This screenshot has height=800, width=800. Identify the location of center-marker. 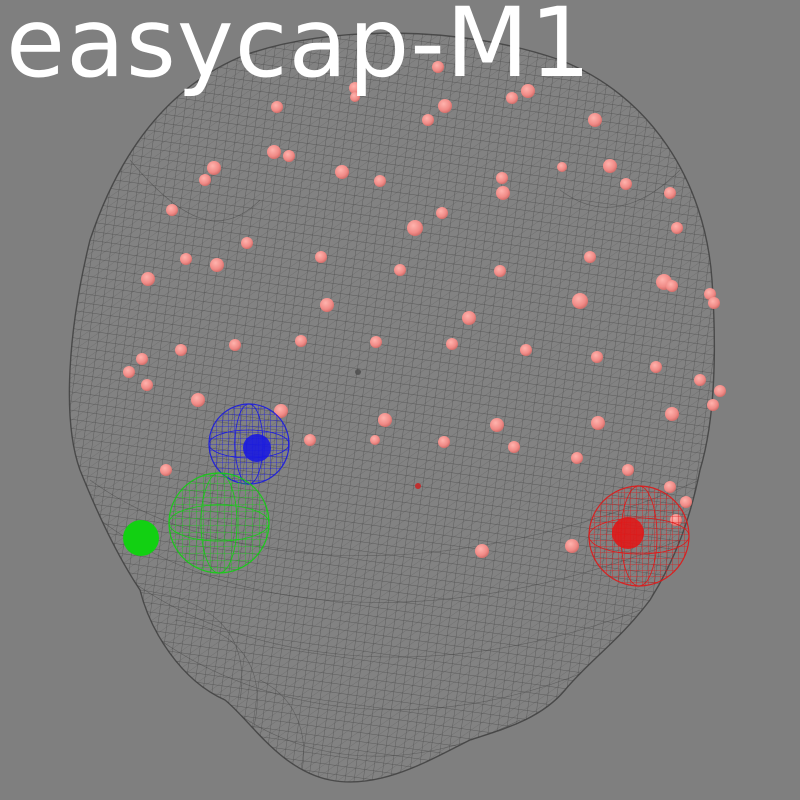
(388, 429).